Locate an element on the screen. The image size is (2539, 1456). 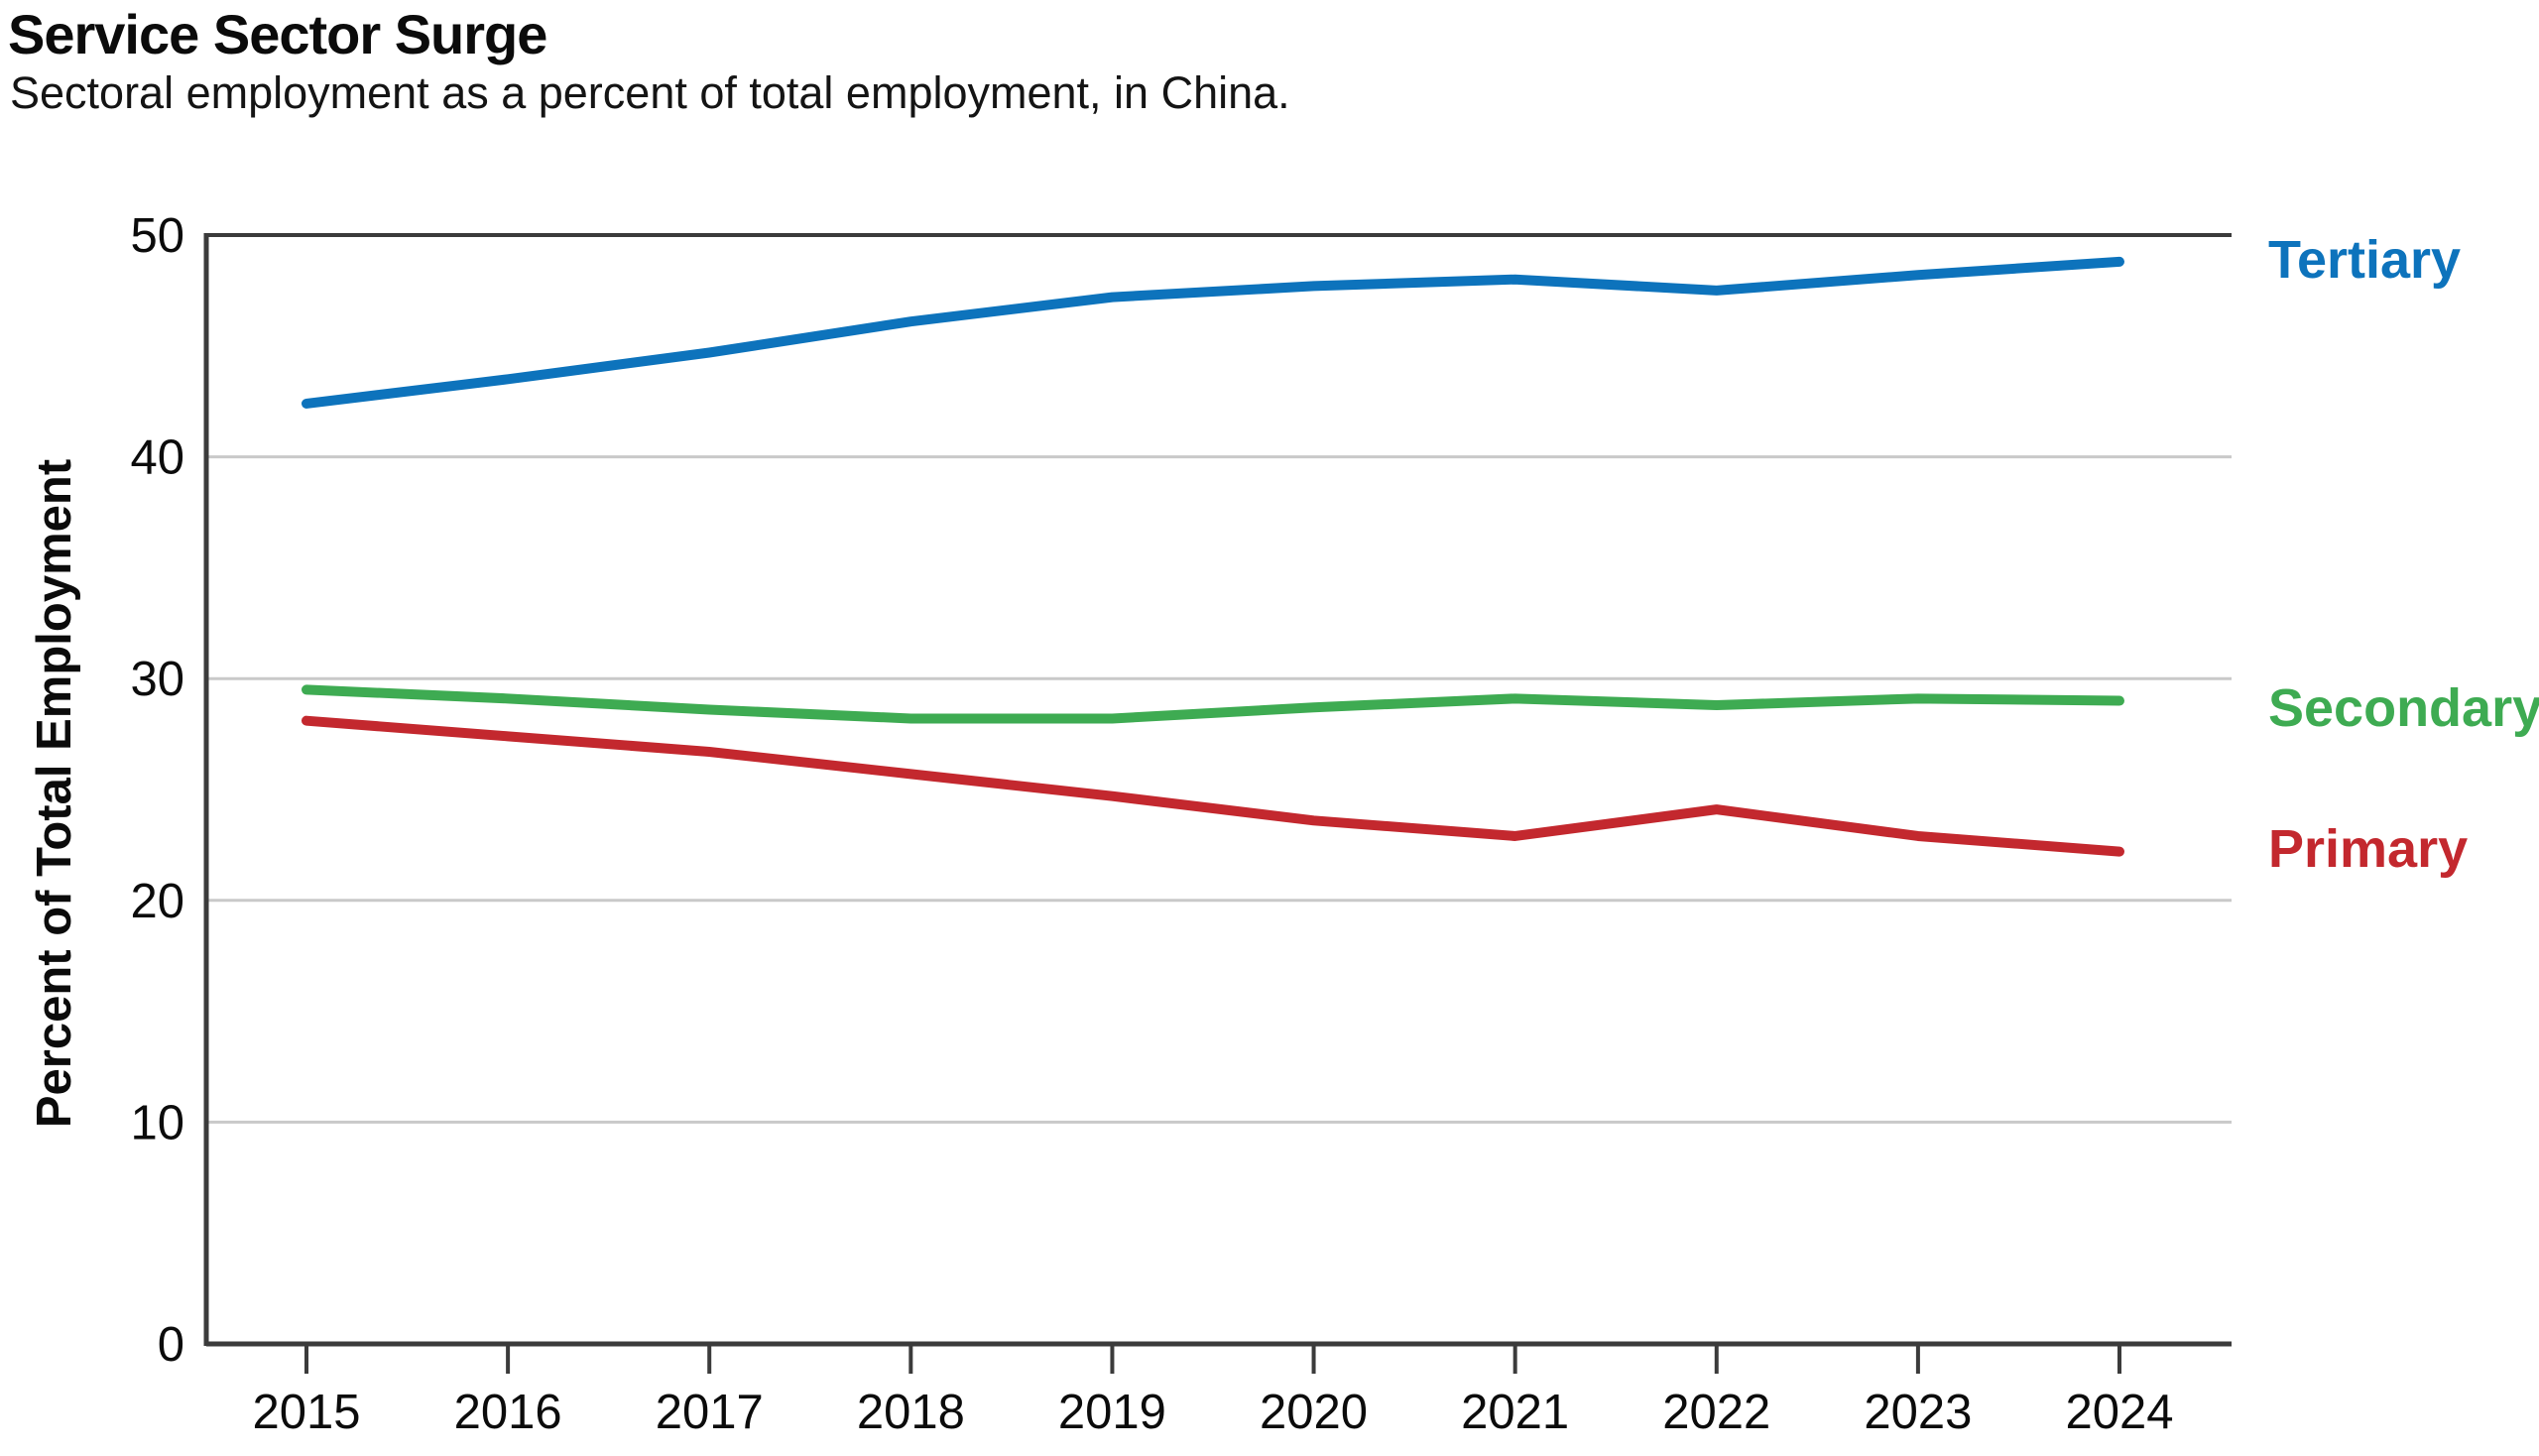
series-label-tertiary: Tertiary is located at coordinates (2365, 260).